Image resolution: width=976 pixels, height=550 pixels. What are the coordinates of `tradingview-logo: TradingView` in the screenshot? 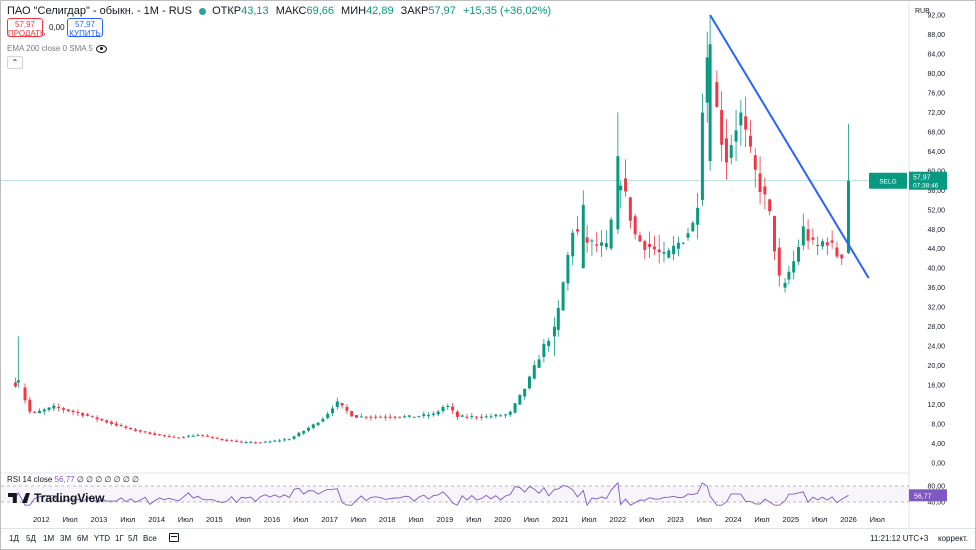 It's located at (56, 498).